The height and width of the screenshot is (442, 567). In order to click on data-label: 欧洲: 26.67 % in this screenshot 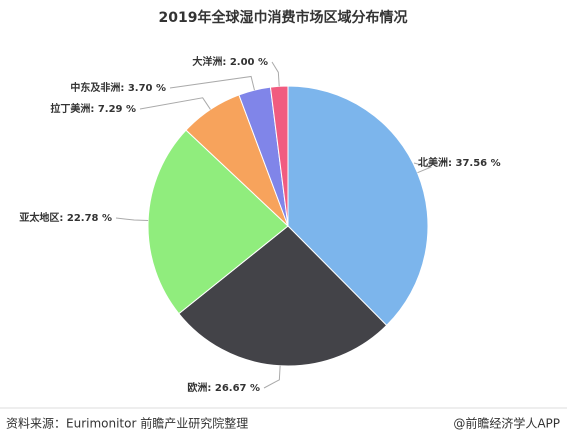, I will do `click(223, 387)`.